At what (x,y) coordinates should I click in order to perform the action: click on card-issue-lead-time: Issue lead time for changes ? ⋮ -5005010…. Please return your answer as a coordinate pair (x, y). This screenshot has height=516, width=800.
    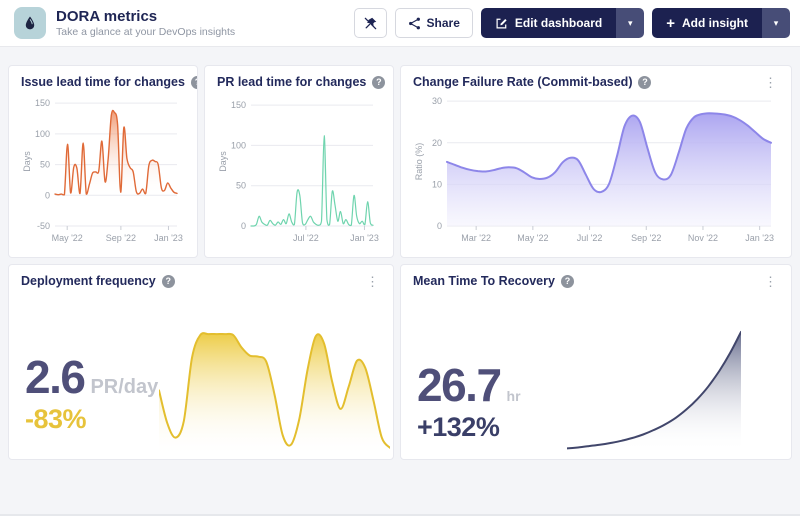
    Looking at the image, I should click on (103, 161).